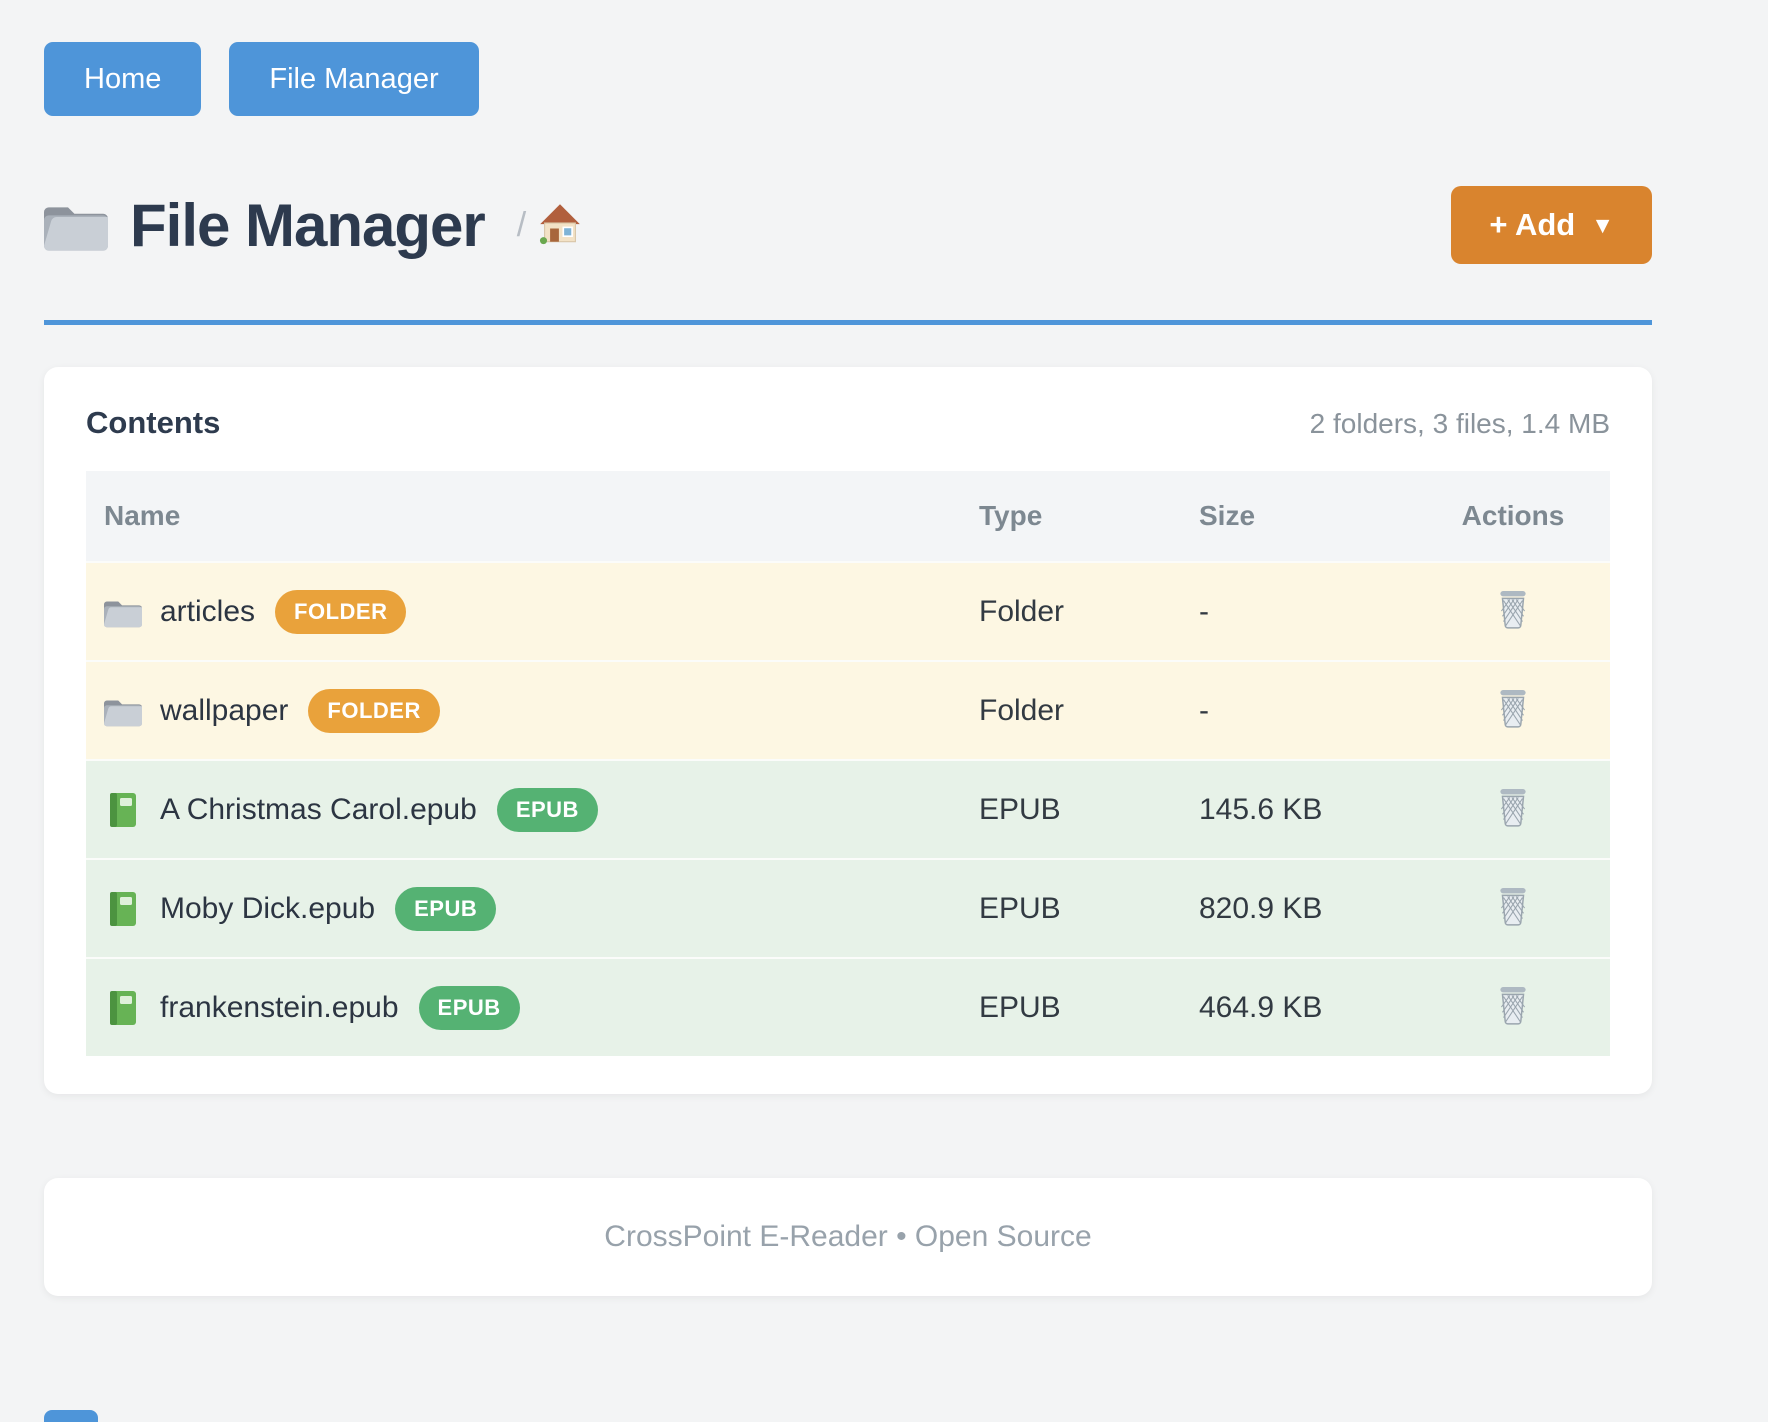 The width and height of the screenshot is (1768, 1422). What do you see at coordinates (1261, 809) in the screenshot?
I see `cell-size: 145.6 KB` at bounding box center [1261, 809].